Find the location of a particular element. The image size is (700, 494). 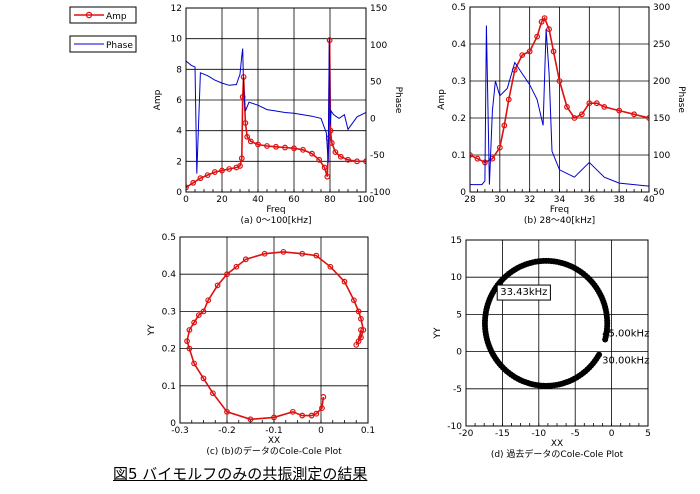

x-tick-label: 30 is located at coordinates (500, 200).